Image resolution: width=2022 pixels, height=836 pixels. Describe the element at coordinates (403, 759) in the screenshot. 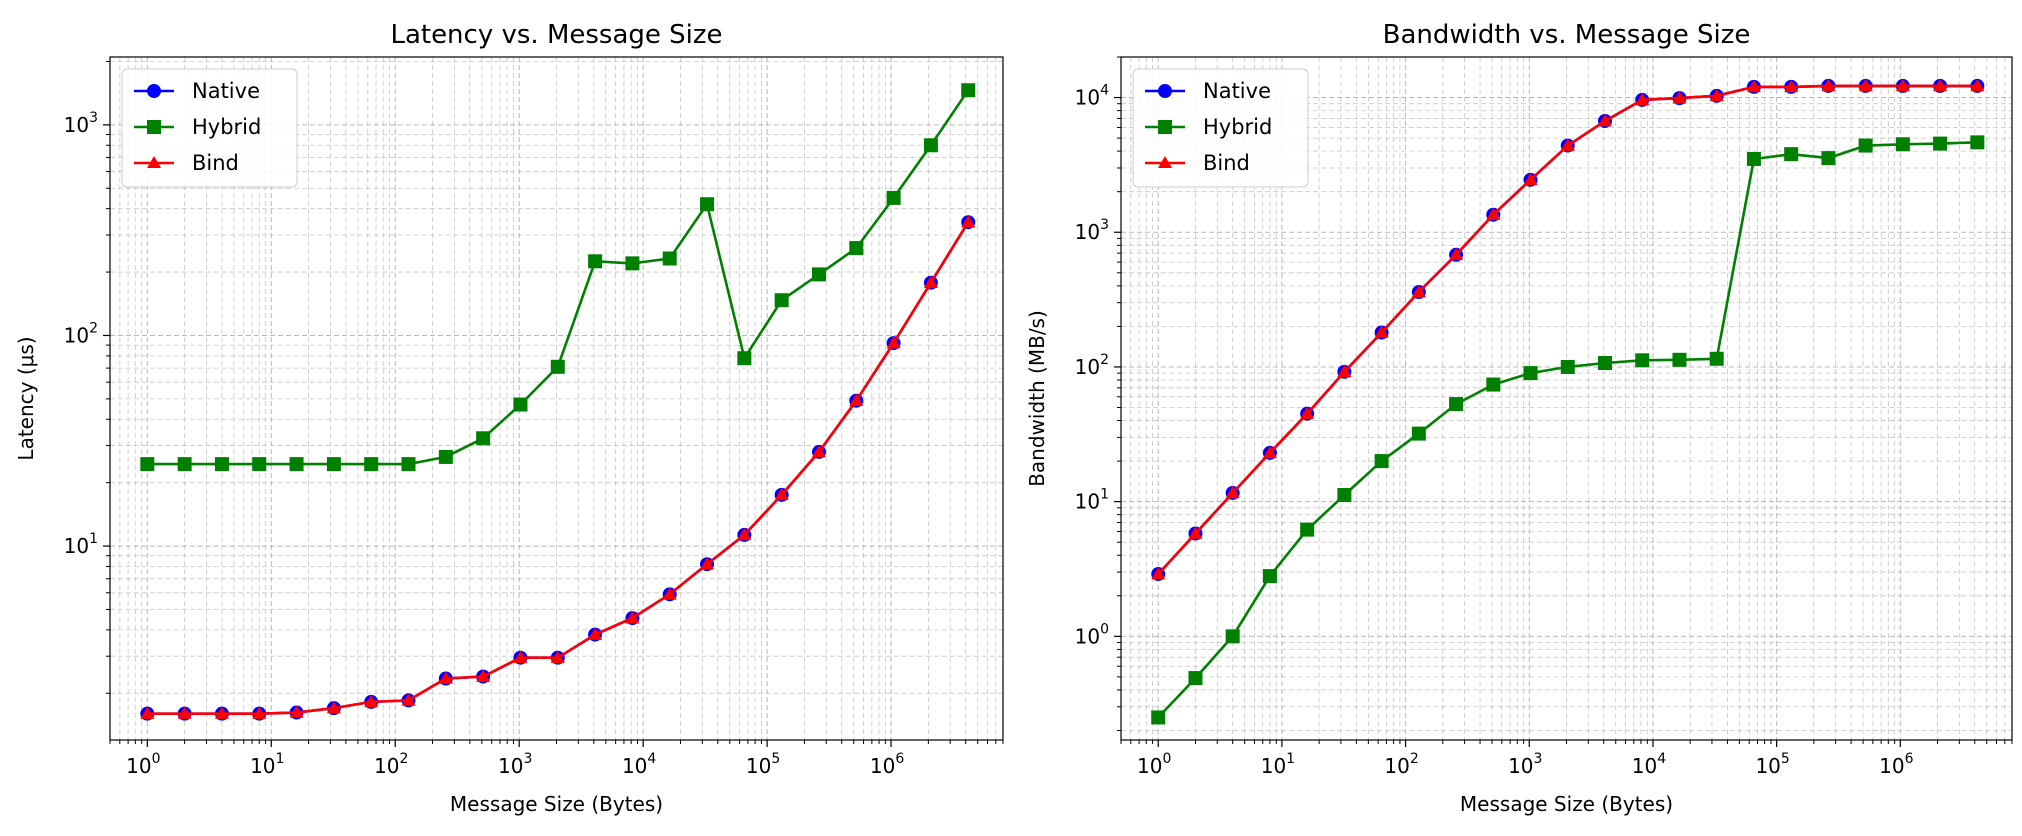

I see `x-tick-exponent: 2` at that location.